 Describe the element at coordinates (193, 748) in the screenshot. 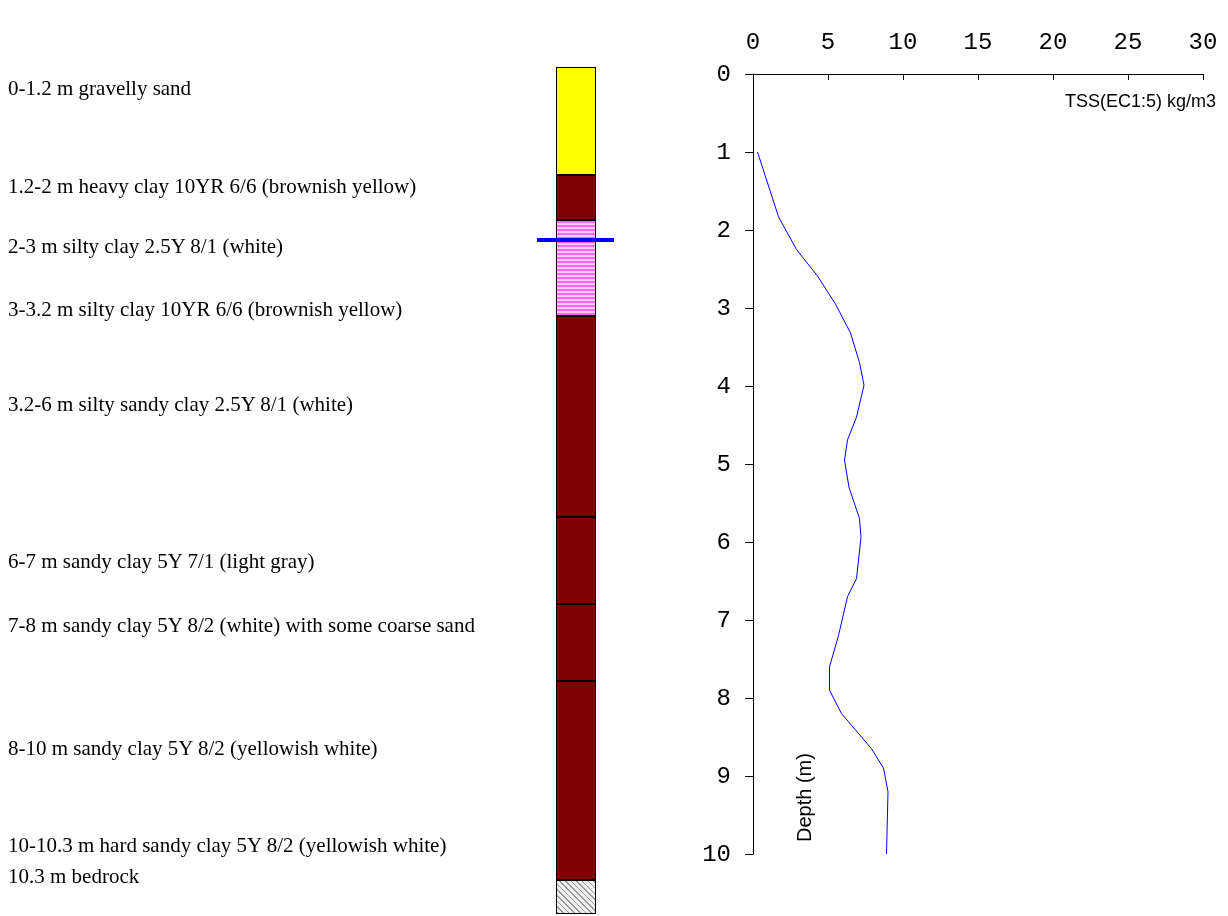

I see `text: 8-10 m sandy clay 5Y 8/2 (yellowish white)` at that location.